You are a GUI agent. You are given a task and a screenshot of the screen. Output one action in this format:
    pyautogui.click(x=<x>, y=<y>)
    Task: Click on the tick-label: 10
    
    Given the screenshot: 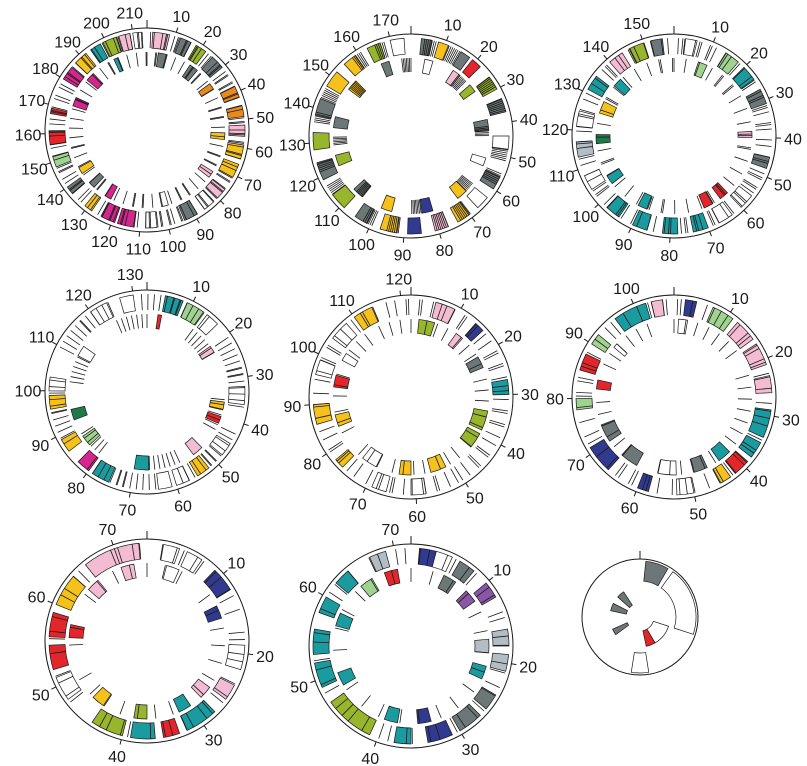 What is the action you would take?
    pyautogui.click(x=502, y=571)
    